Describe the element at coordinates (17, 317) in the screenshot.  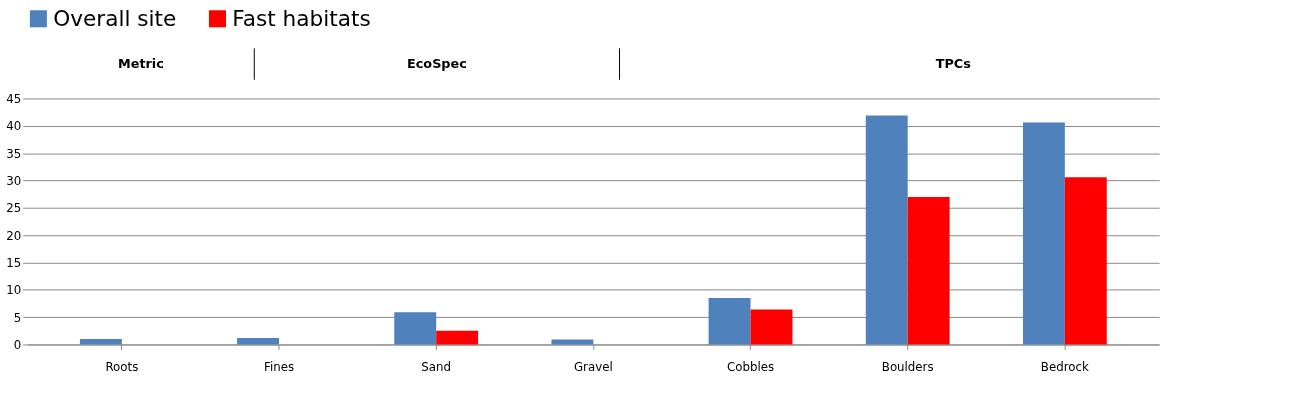
I see `y-tick-label: 5` at that location.